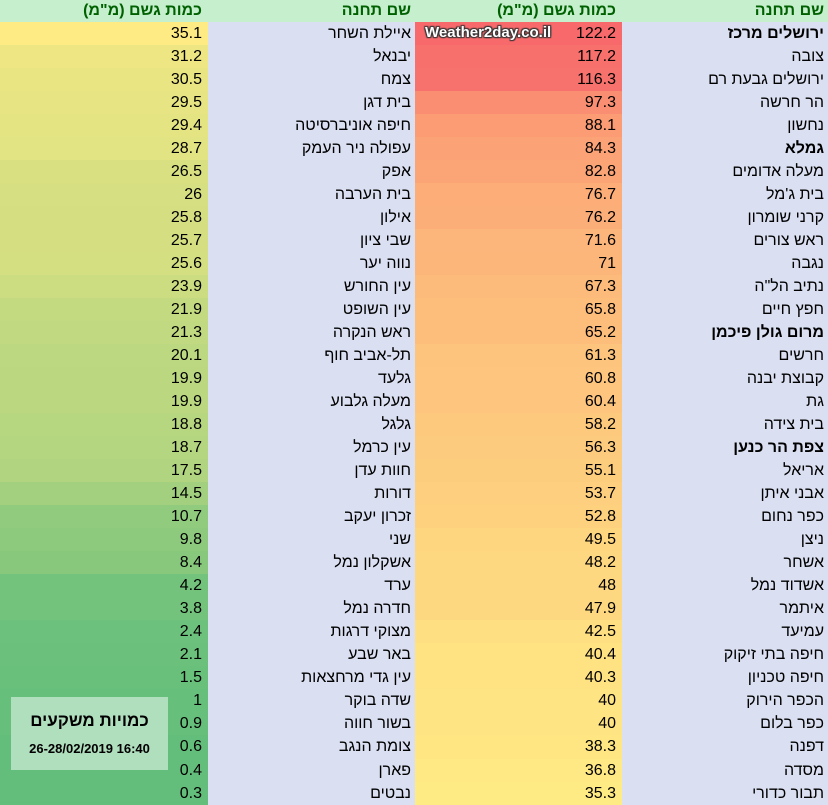 The height and width of the screenshot is (805, 828). What do you see at coordinates (518, 770) in the screenshot?
I see `rain-value-cell: 36.8` at bounding box center [518, 770].